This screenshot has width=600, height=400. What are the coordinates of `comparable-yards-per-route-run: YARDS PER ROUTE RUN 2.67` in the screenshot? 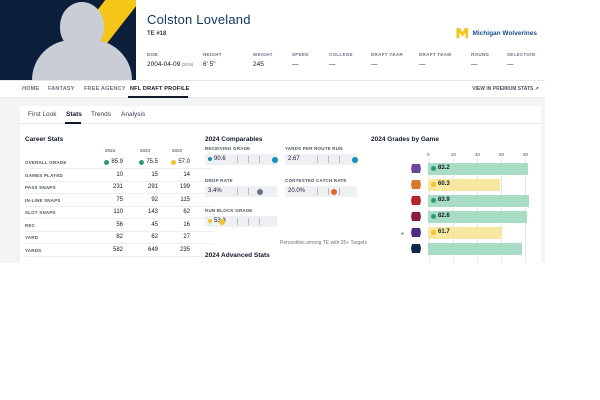 It's located at (322, 155).